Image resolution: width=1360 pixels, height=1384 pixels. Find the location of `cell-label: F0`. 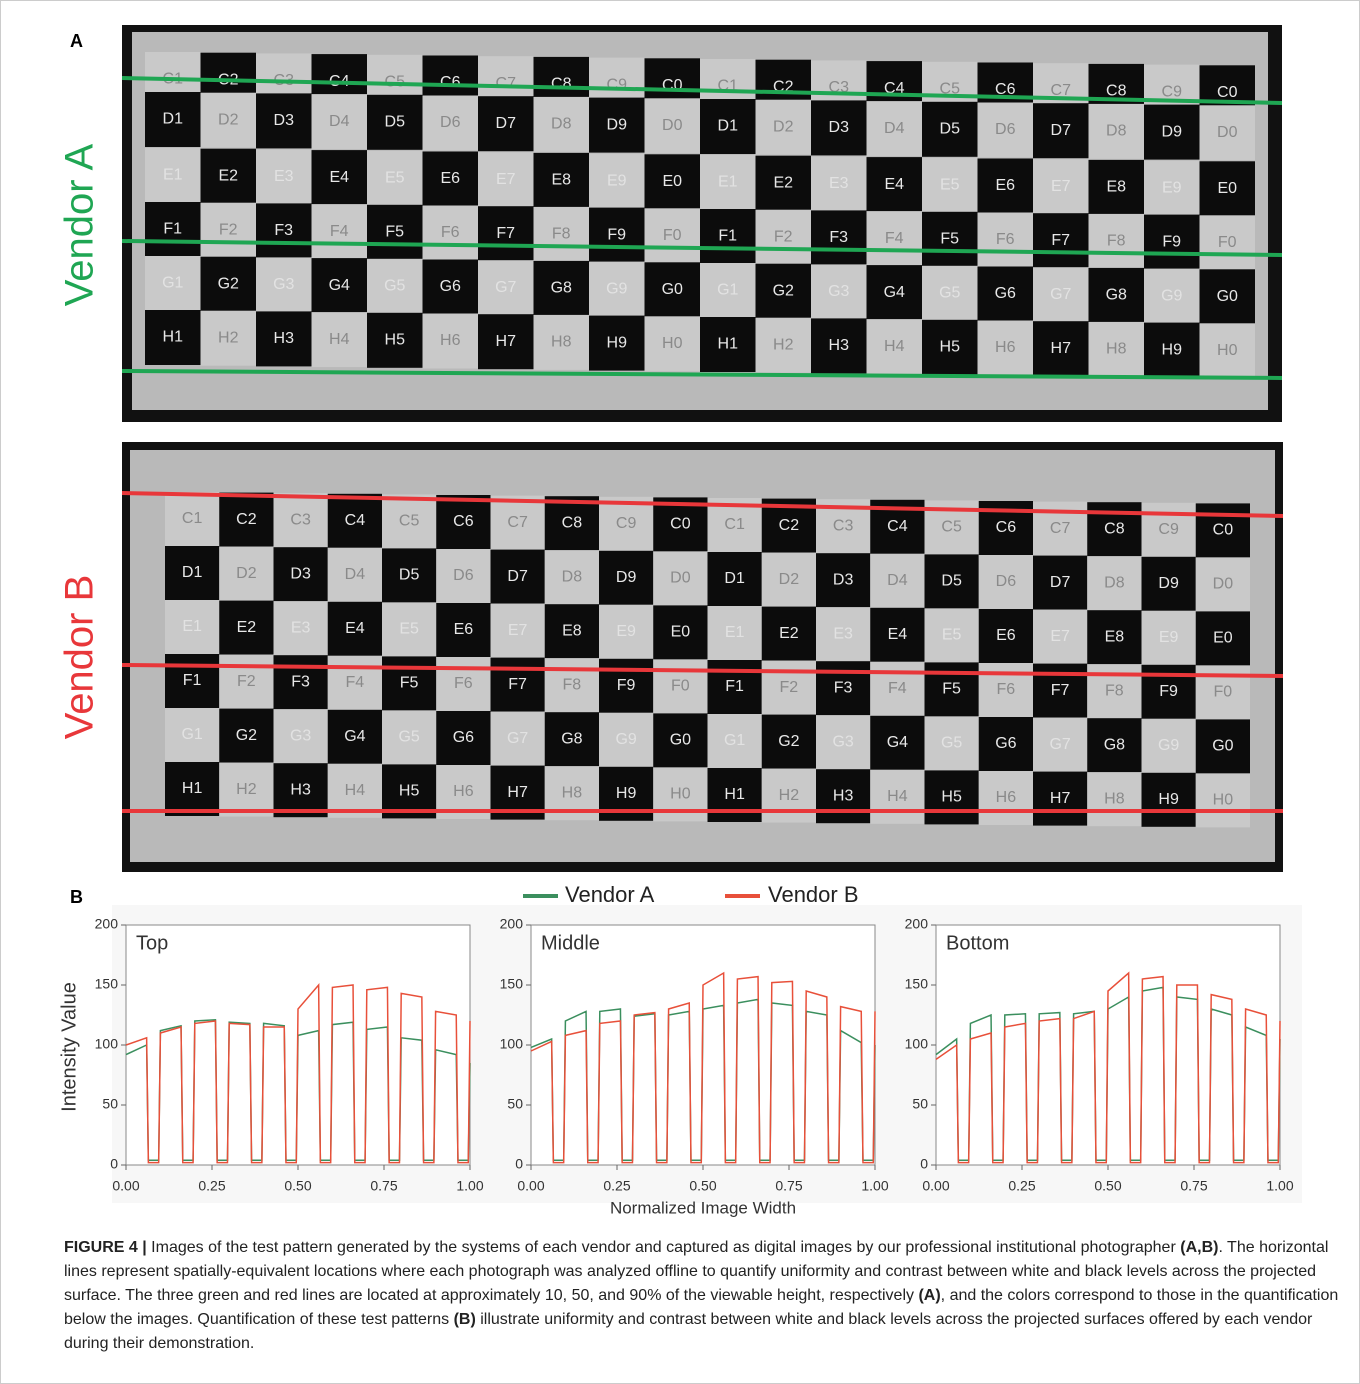

cell-label: F0 is located at coordinates (1227, 242).